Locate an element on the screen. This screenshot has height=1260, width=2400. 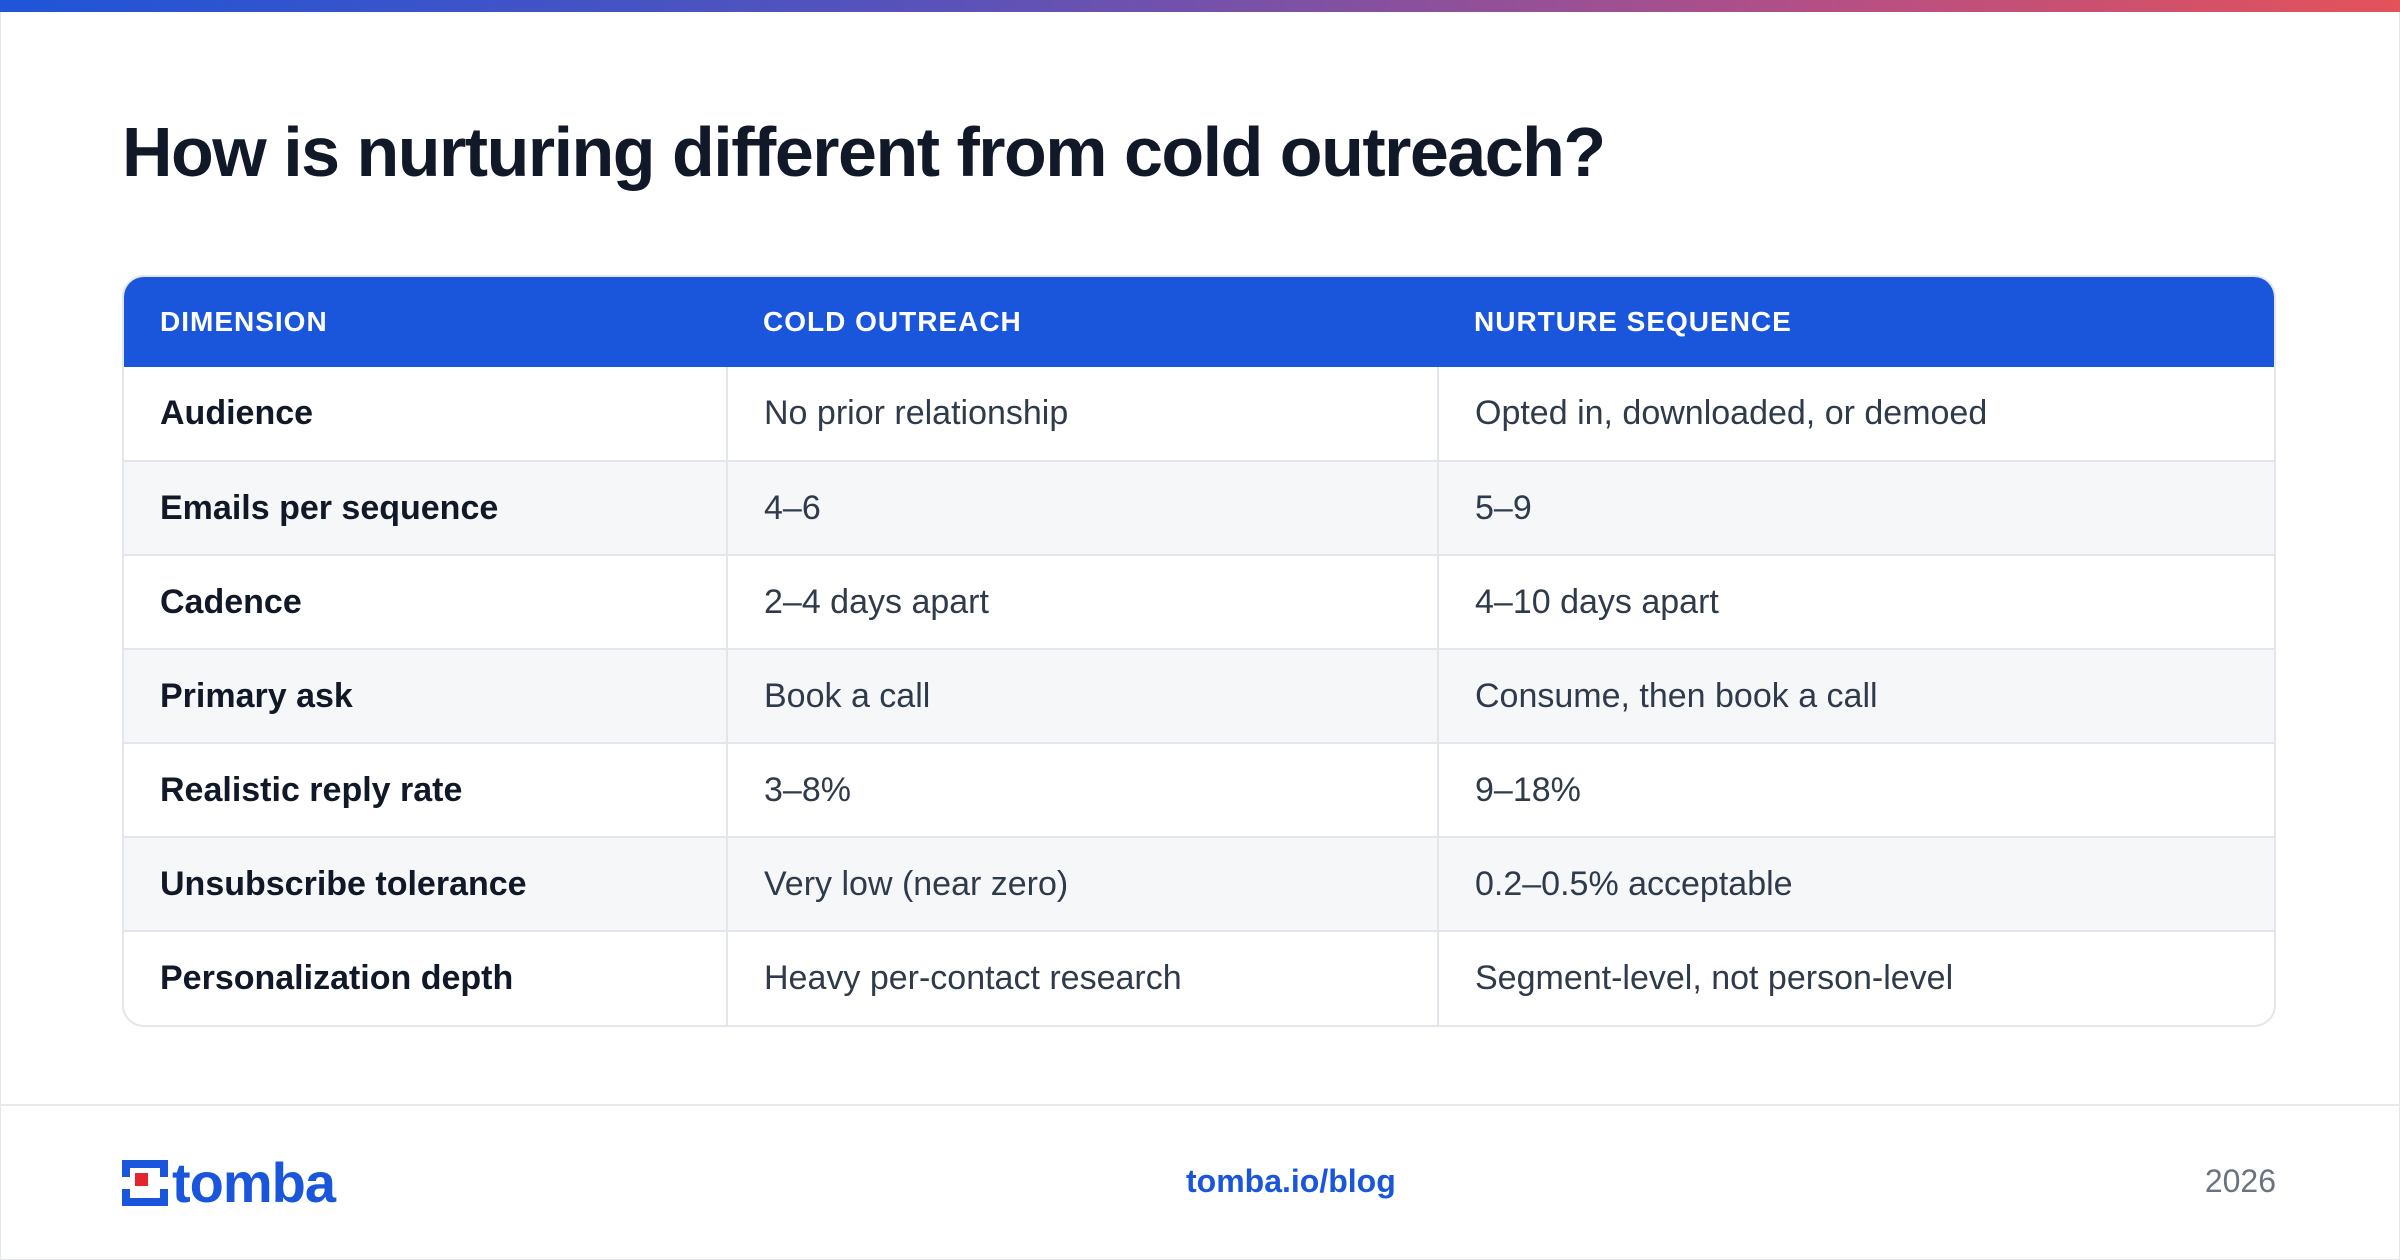
table-row: Emails per sequence 4–6 5–9 is located at coordinates (1199, 507).